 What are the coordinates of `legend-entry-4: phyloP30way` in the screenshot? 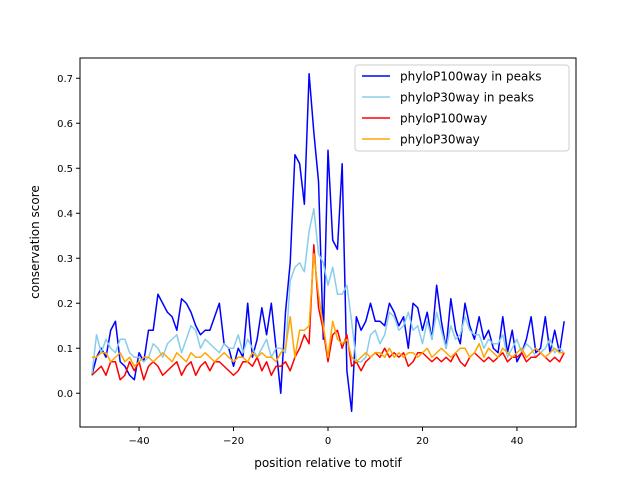 It's located at (440, 140).